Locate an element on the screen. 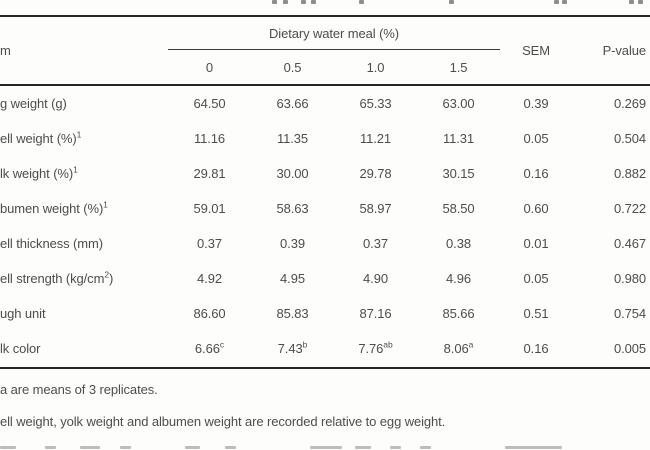  value-cell: 8.06a is located at coordinates (458, 347).